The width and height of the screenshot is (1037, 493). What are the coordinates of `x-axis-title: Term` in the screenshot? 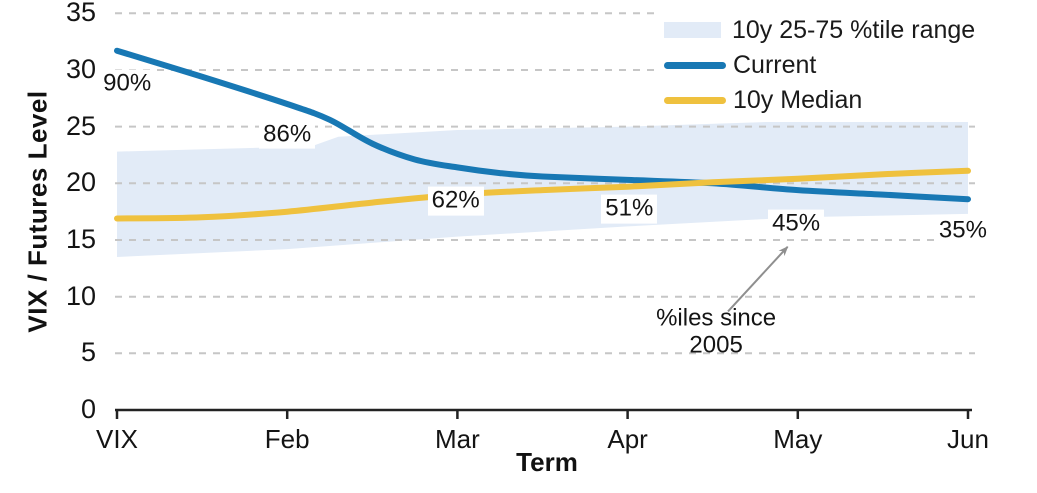 It's located at (547, 462).